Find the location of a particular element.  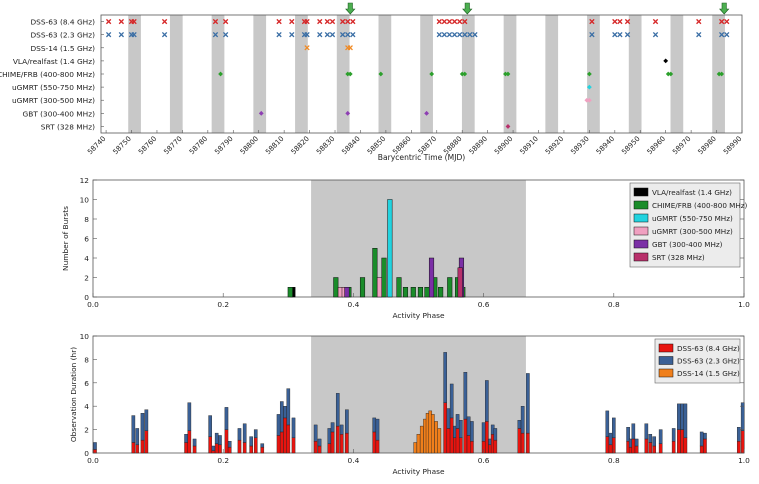

x-tick-label: 1.0 is located at coordinates (744, 304).